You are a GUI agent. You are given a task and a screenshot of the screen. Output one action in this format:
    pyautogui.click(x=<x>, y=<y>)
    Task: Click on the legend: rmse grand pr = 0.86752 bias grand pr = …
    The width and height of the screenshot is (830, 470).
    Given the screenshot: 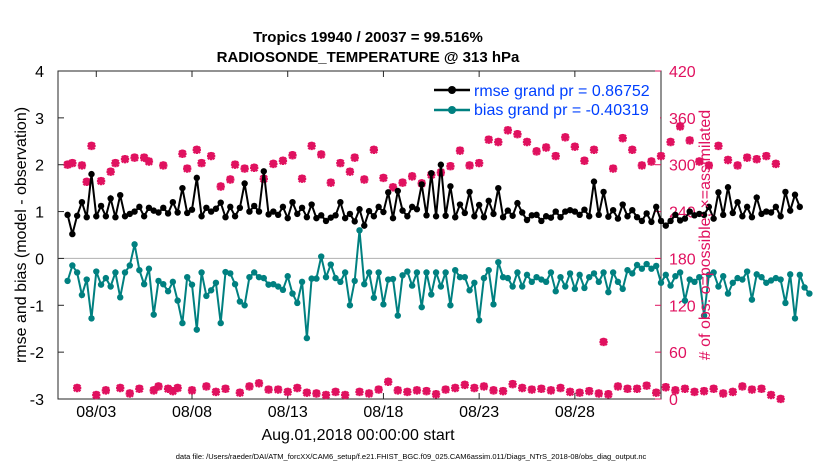 What is the action you would take?
    pyautogui.click(x=542, y=100)
    